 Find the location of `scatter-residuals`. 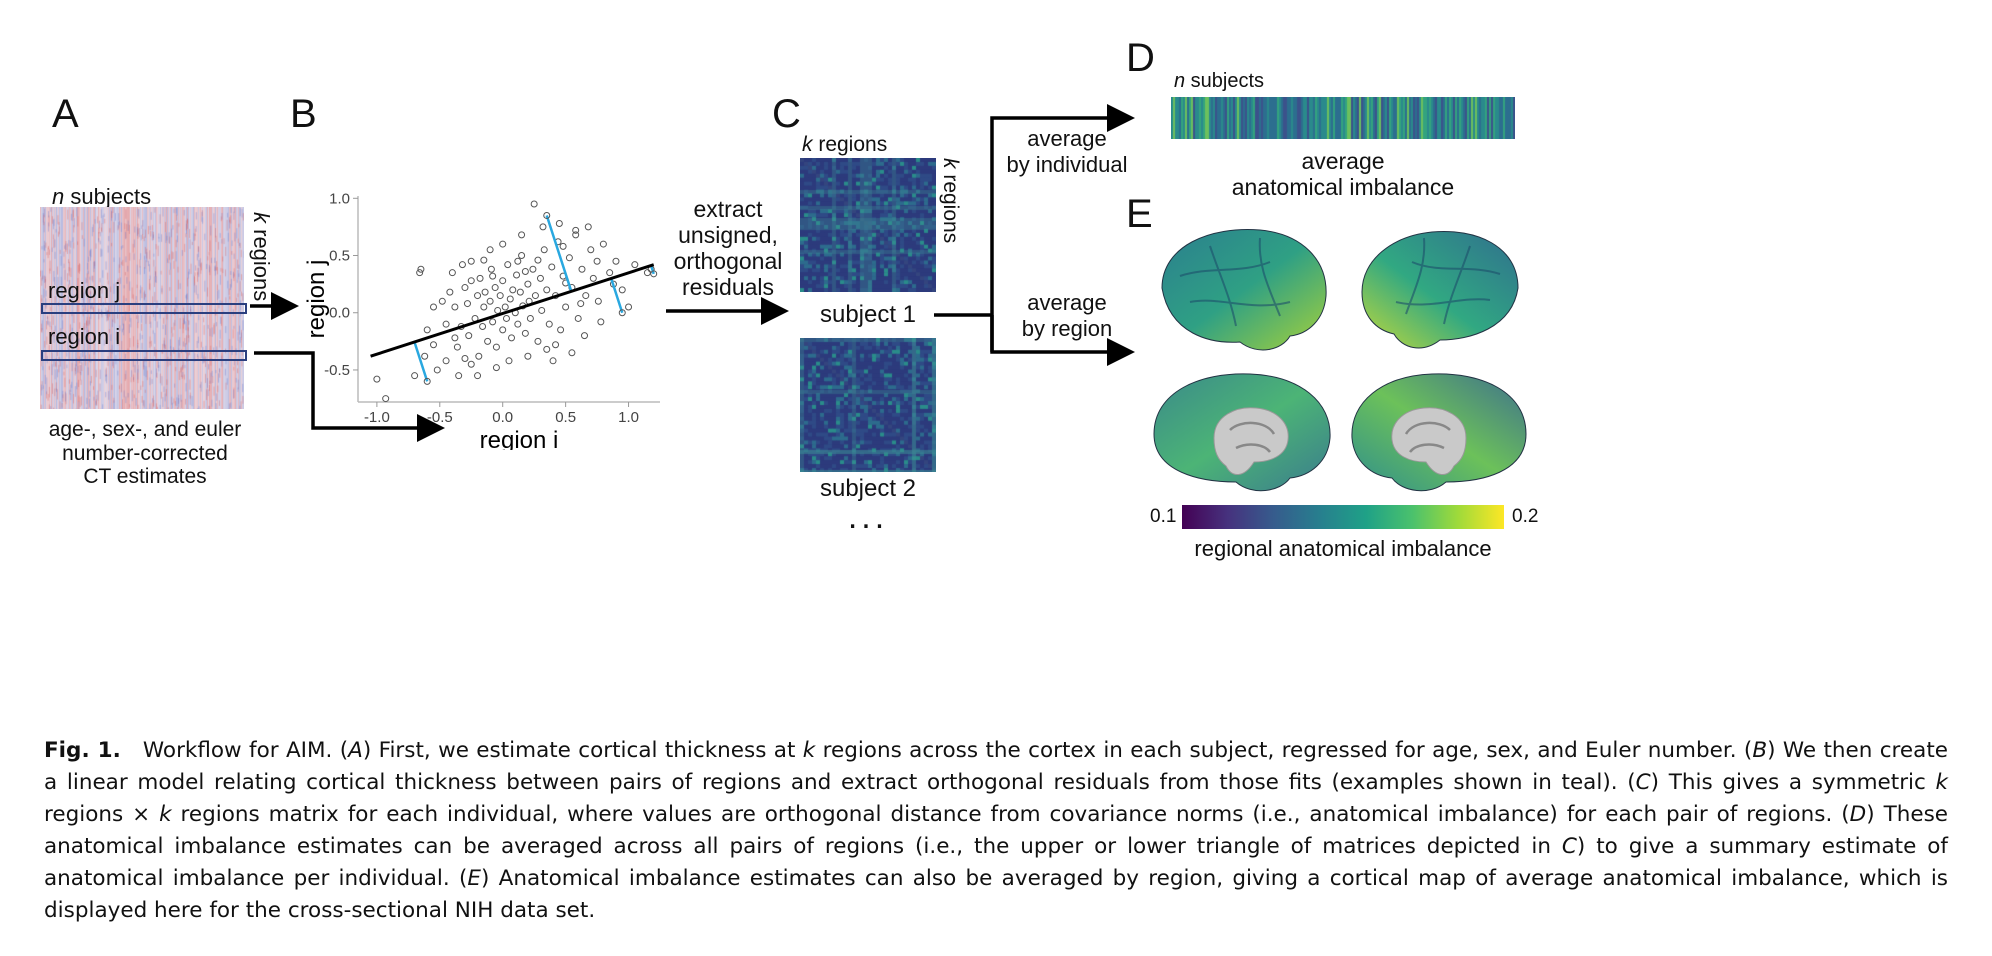

scatter-residuals is located at coordinates (535, 298).